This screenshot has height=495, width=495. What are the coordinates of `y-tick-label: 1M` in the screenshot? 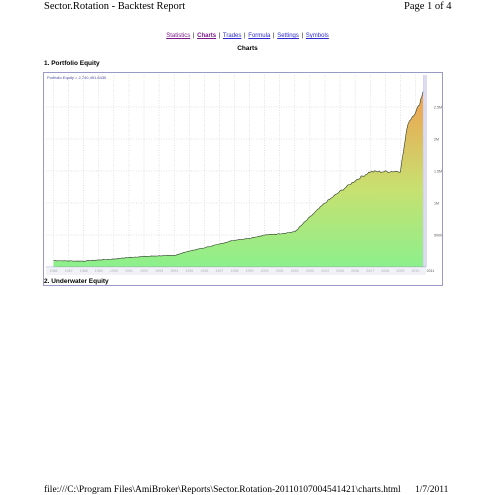 It's located at (436, 204).